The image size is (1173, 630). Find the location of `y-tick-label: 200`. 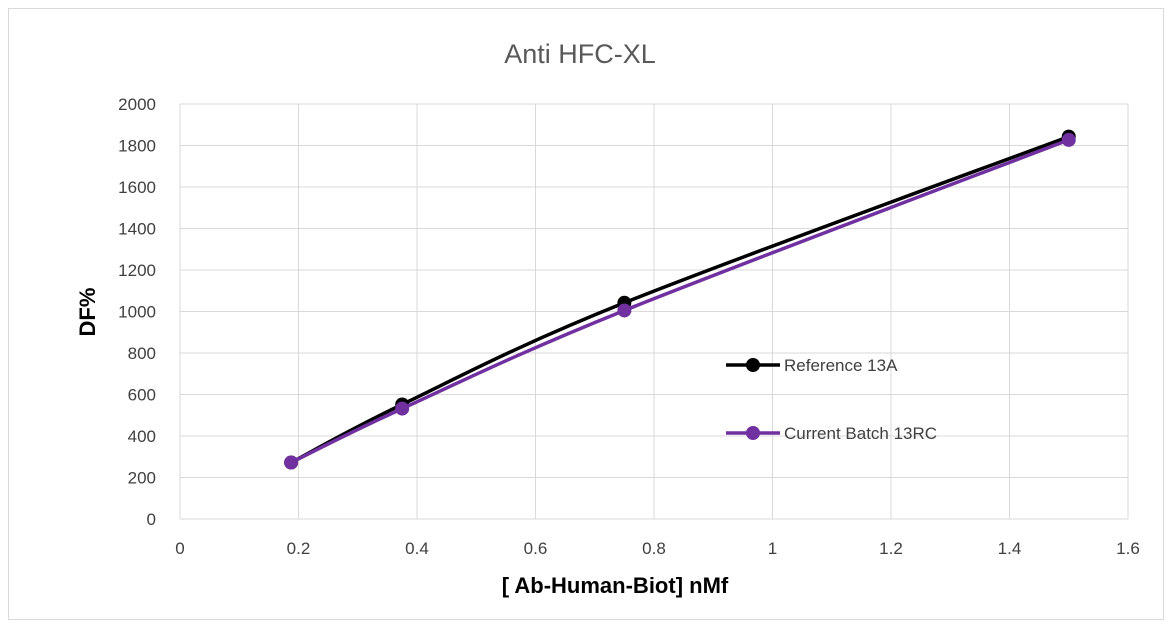

y-tick-label: 200 is located at coordinates (142, 478).